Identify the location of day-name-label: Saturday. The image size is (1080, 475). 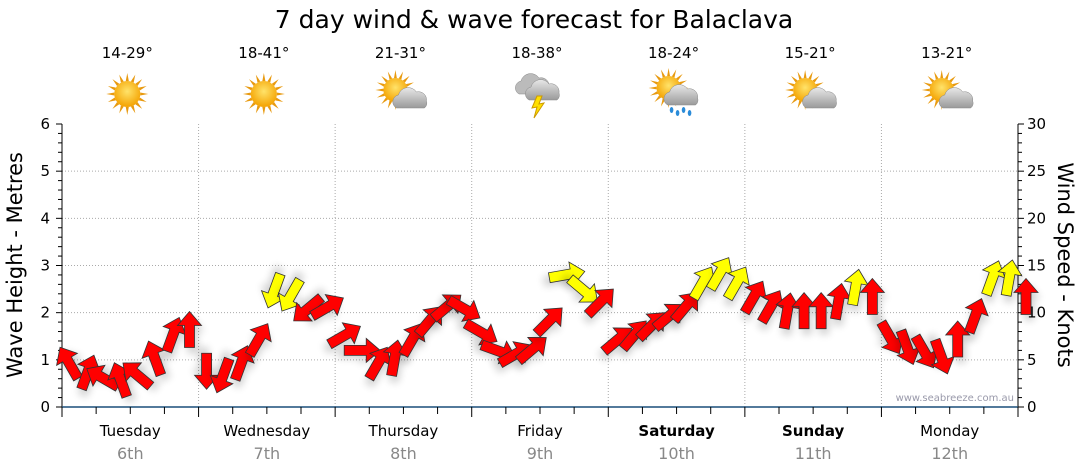
(676, 431).